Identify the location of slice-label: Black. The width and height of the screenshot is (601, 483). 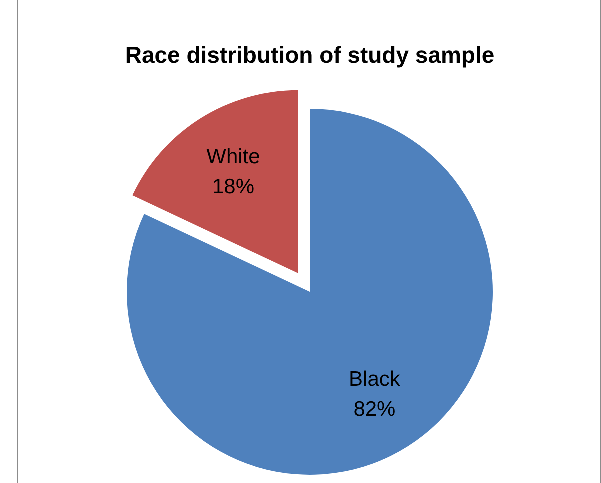
(375, 379).